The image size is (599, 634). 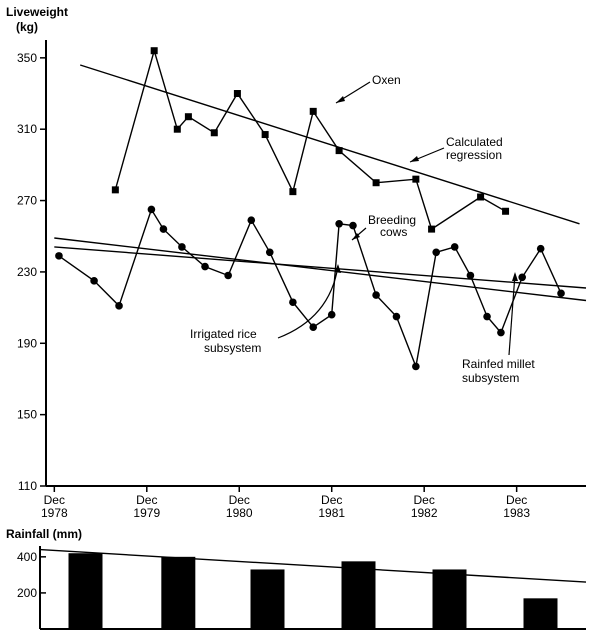 I want to click on x-tick-label-year: 1983, so click(x=516, y=513).